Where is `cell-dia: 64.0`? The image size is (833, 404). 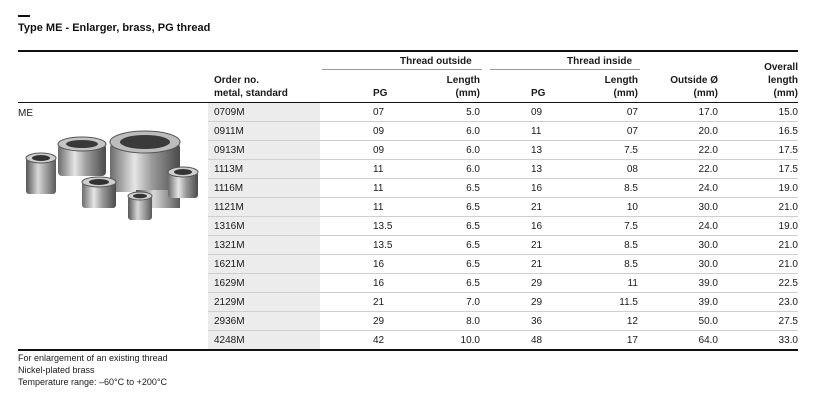
cell-dia: 64.0 is located at coordinates (708, 340).